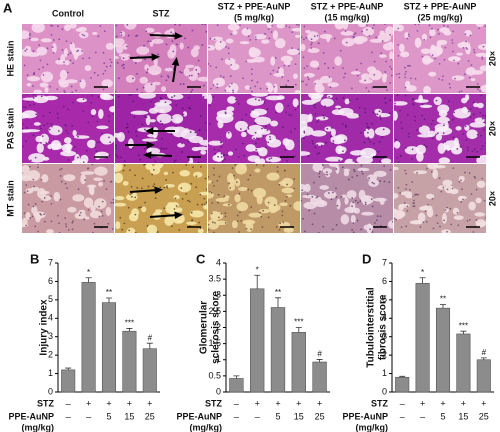  I want to click on significance-label: *, so click(88, 272).